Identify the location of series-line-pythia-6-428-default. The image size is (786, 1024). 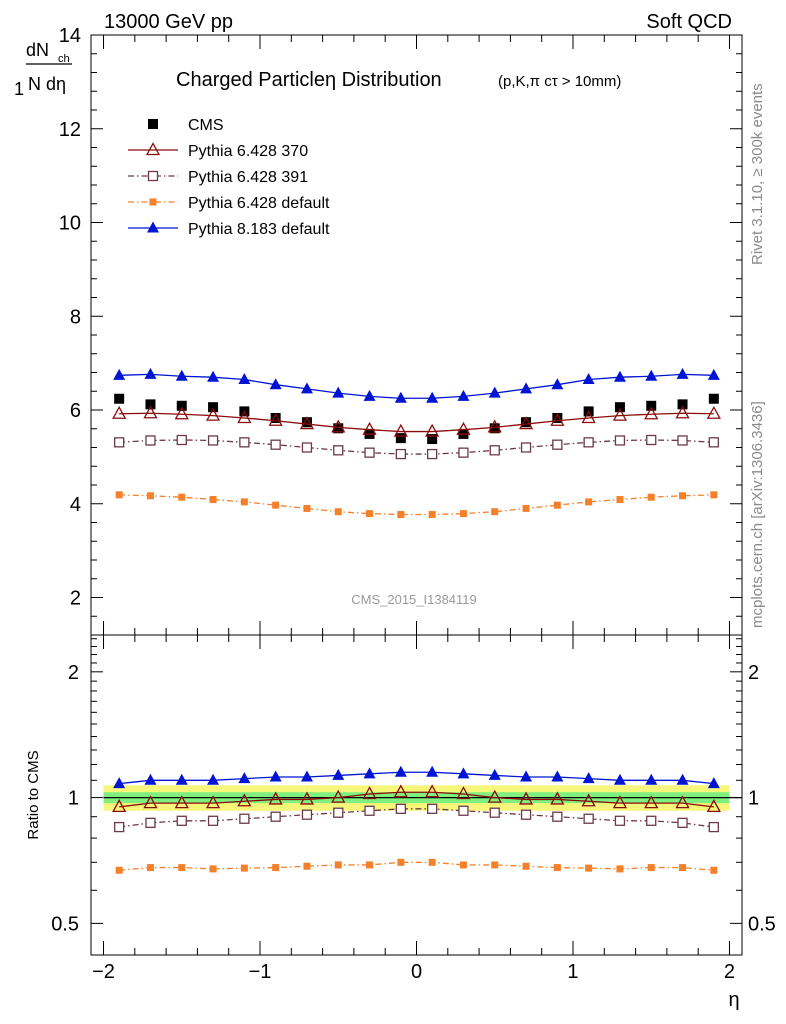
(416, 505).